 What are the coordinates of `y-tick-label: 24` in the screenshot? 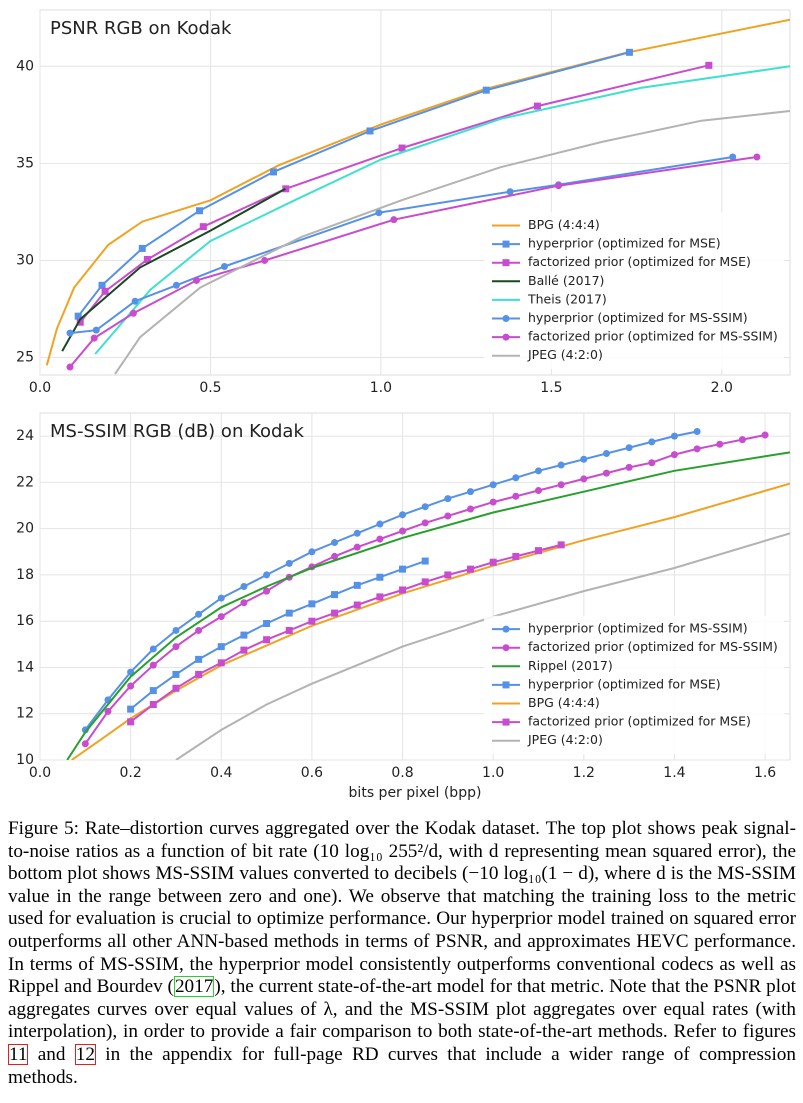 It's located at (25, 436).